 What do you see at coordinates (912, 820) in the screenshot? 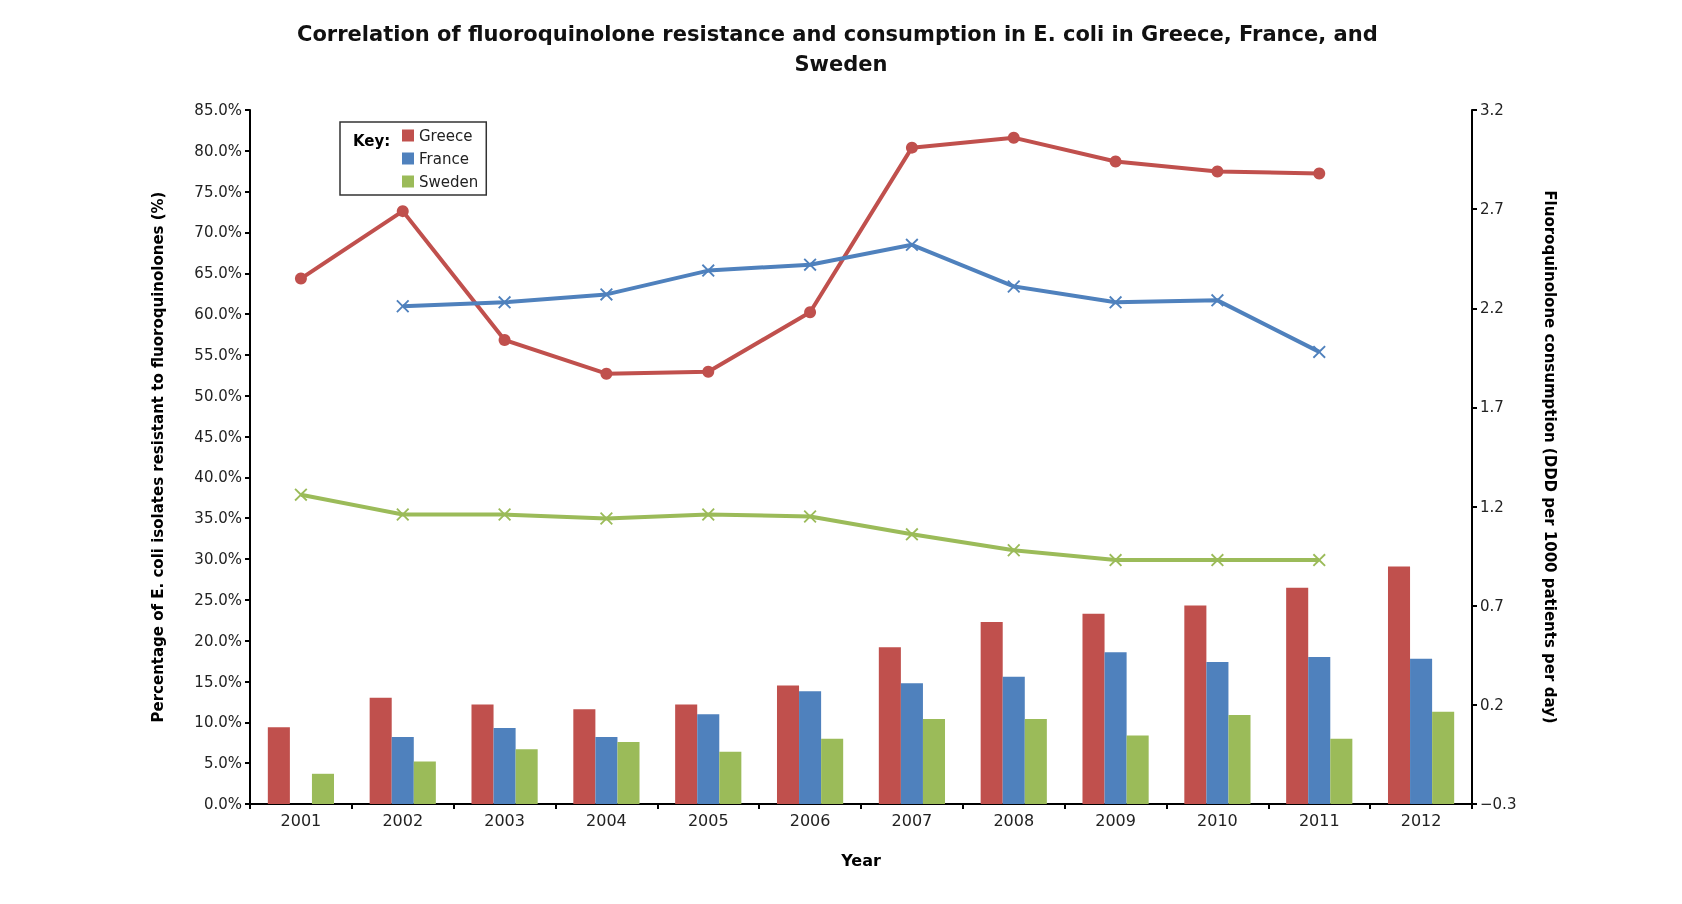
I see `x-tick-label: 2007` at bounding box center [912, 820].